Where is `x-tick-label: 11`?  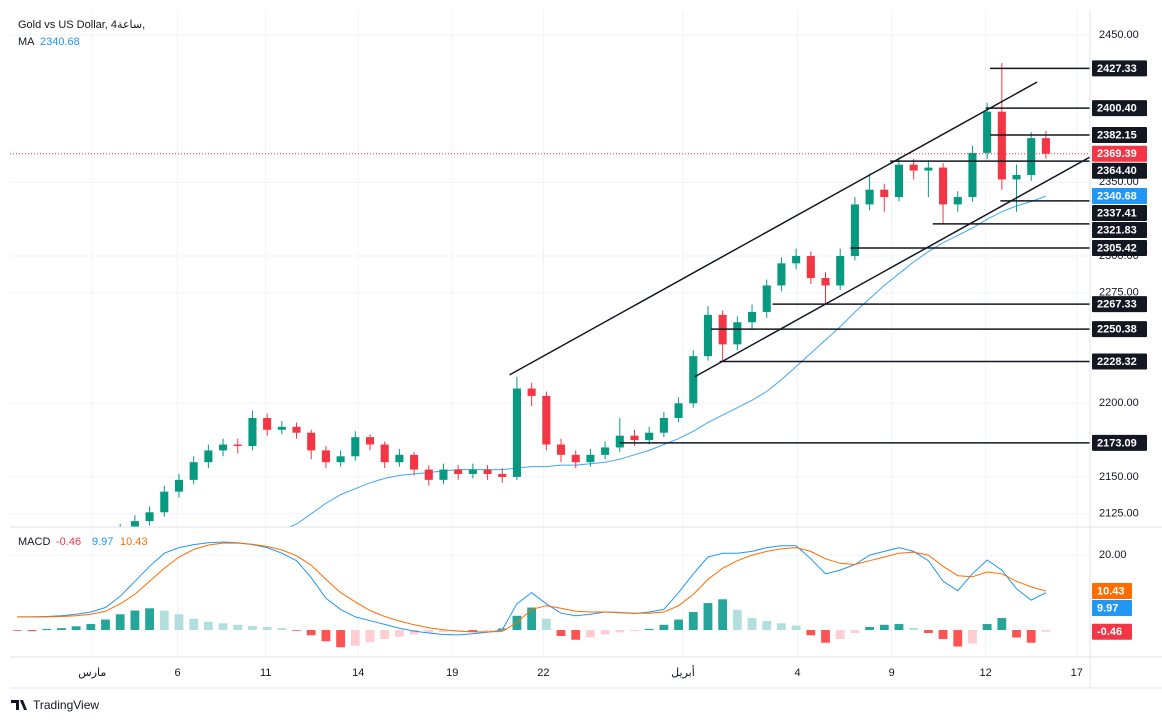
x-tick-label: 11 is located at coordinates (265, 673).